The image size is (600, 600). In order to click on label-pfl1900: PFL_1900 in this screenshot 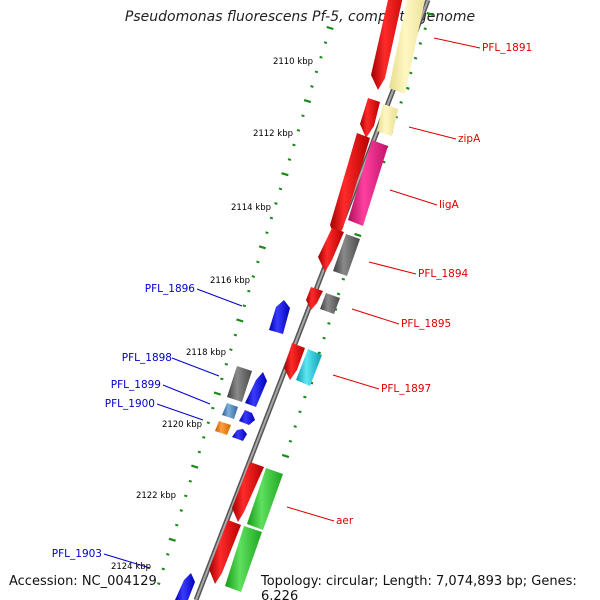, I will do `click(130, 404)`.